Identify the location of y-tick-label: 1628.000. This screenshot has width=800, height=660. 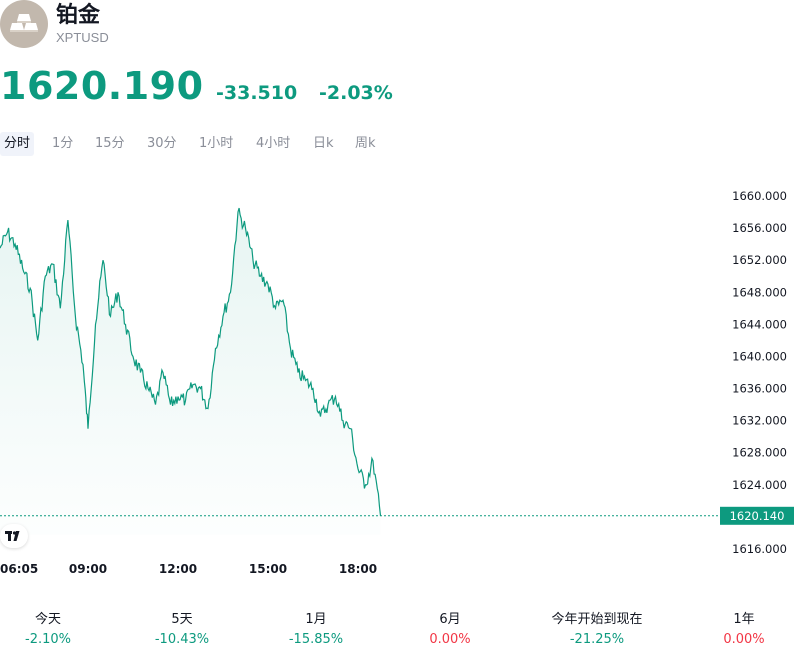
(759, 453).